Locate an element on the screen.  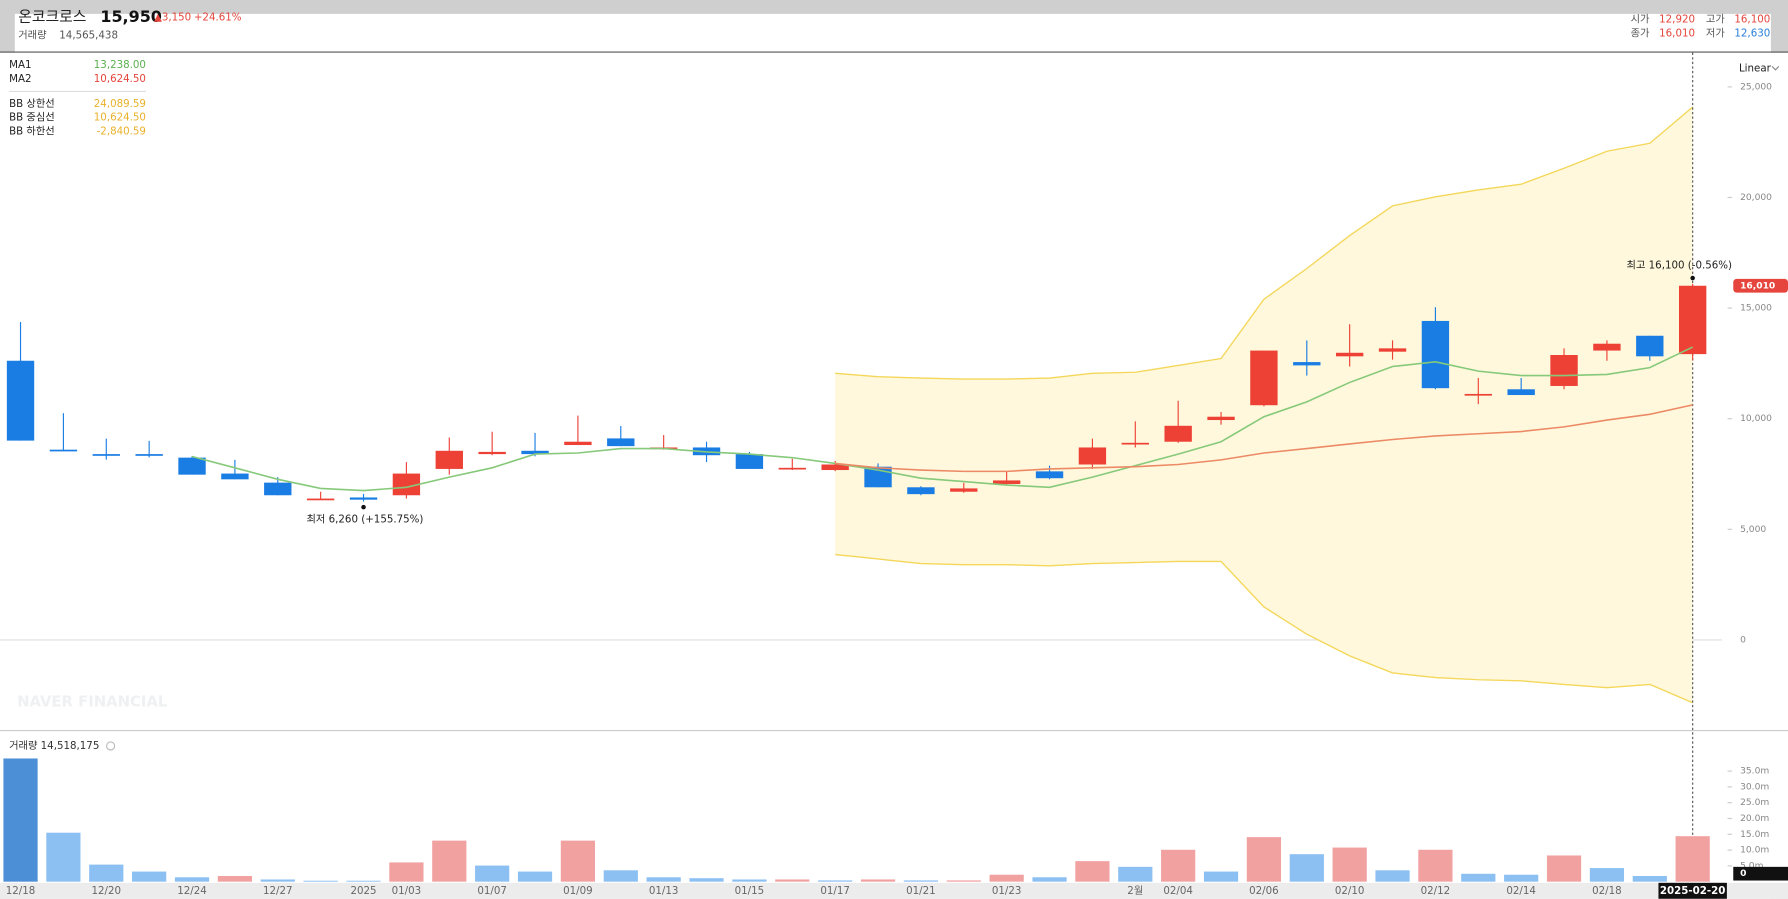
y-tick-label: 0 is located at coordinates (1743, 640).